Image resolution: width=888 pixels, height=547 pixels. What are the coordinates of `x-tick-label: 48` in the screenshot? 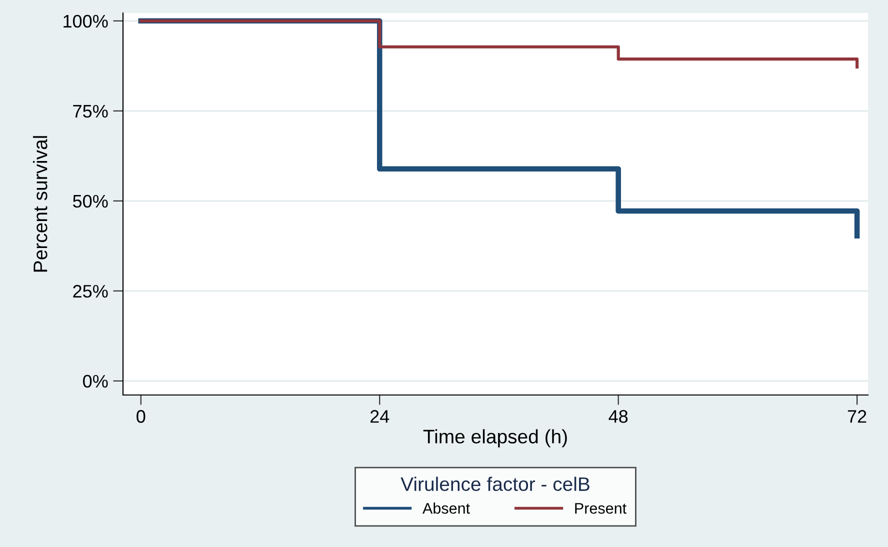 It's located at (618, 416).